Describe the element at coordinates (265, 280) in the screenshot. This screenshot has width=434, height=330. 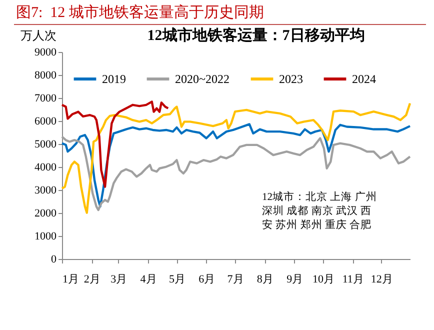
I see `x-tick-label: 8月` at that location.